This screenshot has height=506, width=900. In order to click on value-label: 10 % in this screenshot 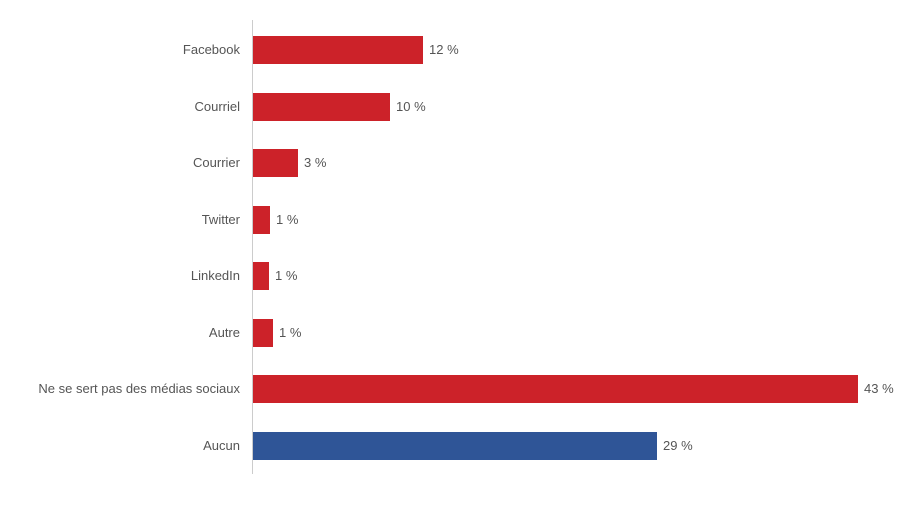, I will do `click(411, 106)`.